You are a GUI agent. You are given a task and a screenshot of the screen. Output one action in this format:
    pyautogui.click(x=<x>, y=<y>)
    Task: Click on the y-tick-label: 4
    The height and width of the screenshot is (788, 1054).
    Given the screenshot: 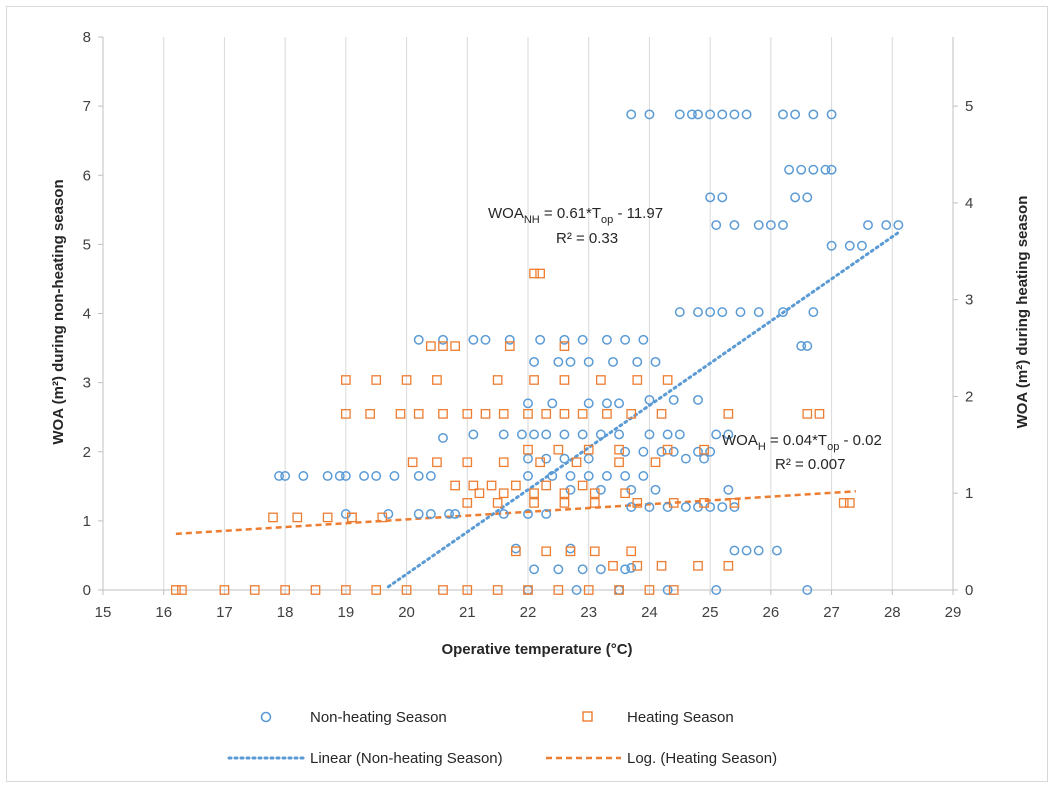 What is the action you would take?
    pyautogui.click(x=87, y=314)
    